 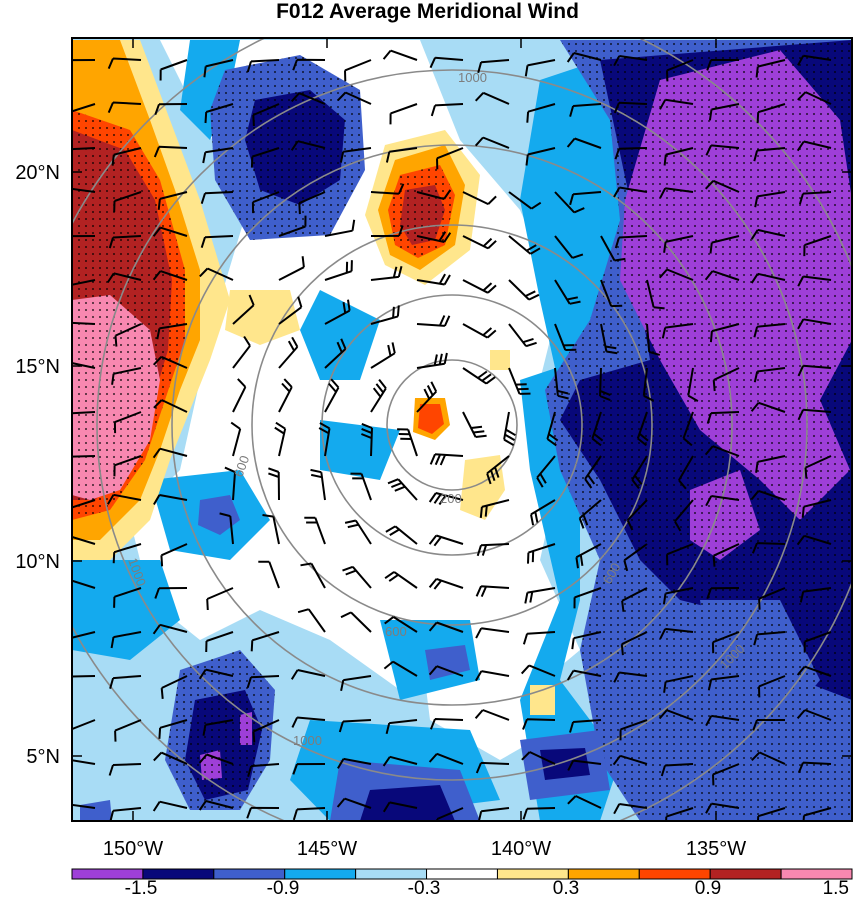 What do you see at coordinates (424, 888) in the screenshot?
I see `colorbar-label: -0.3` at bounding box center [424, 888].